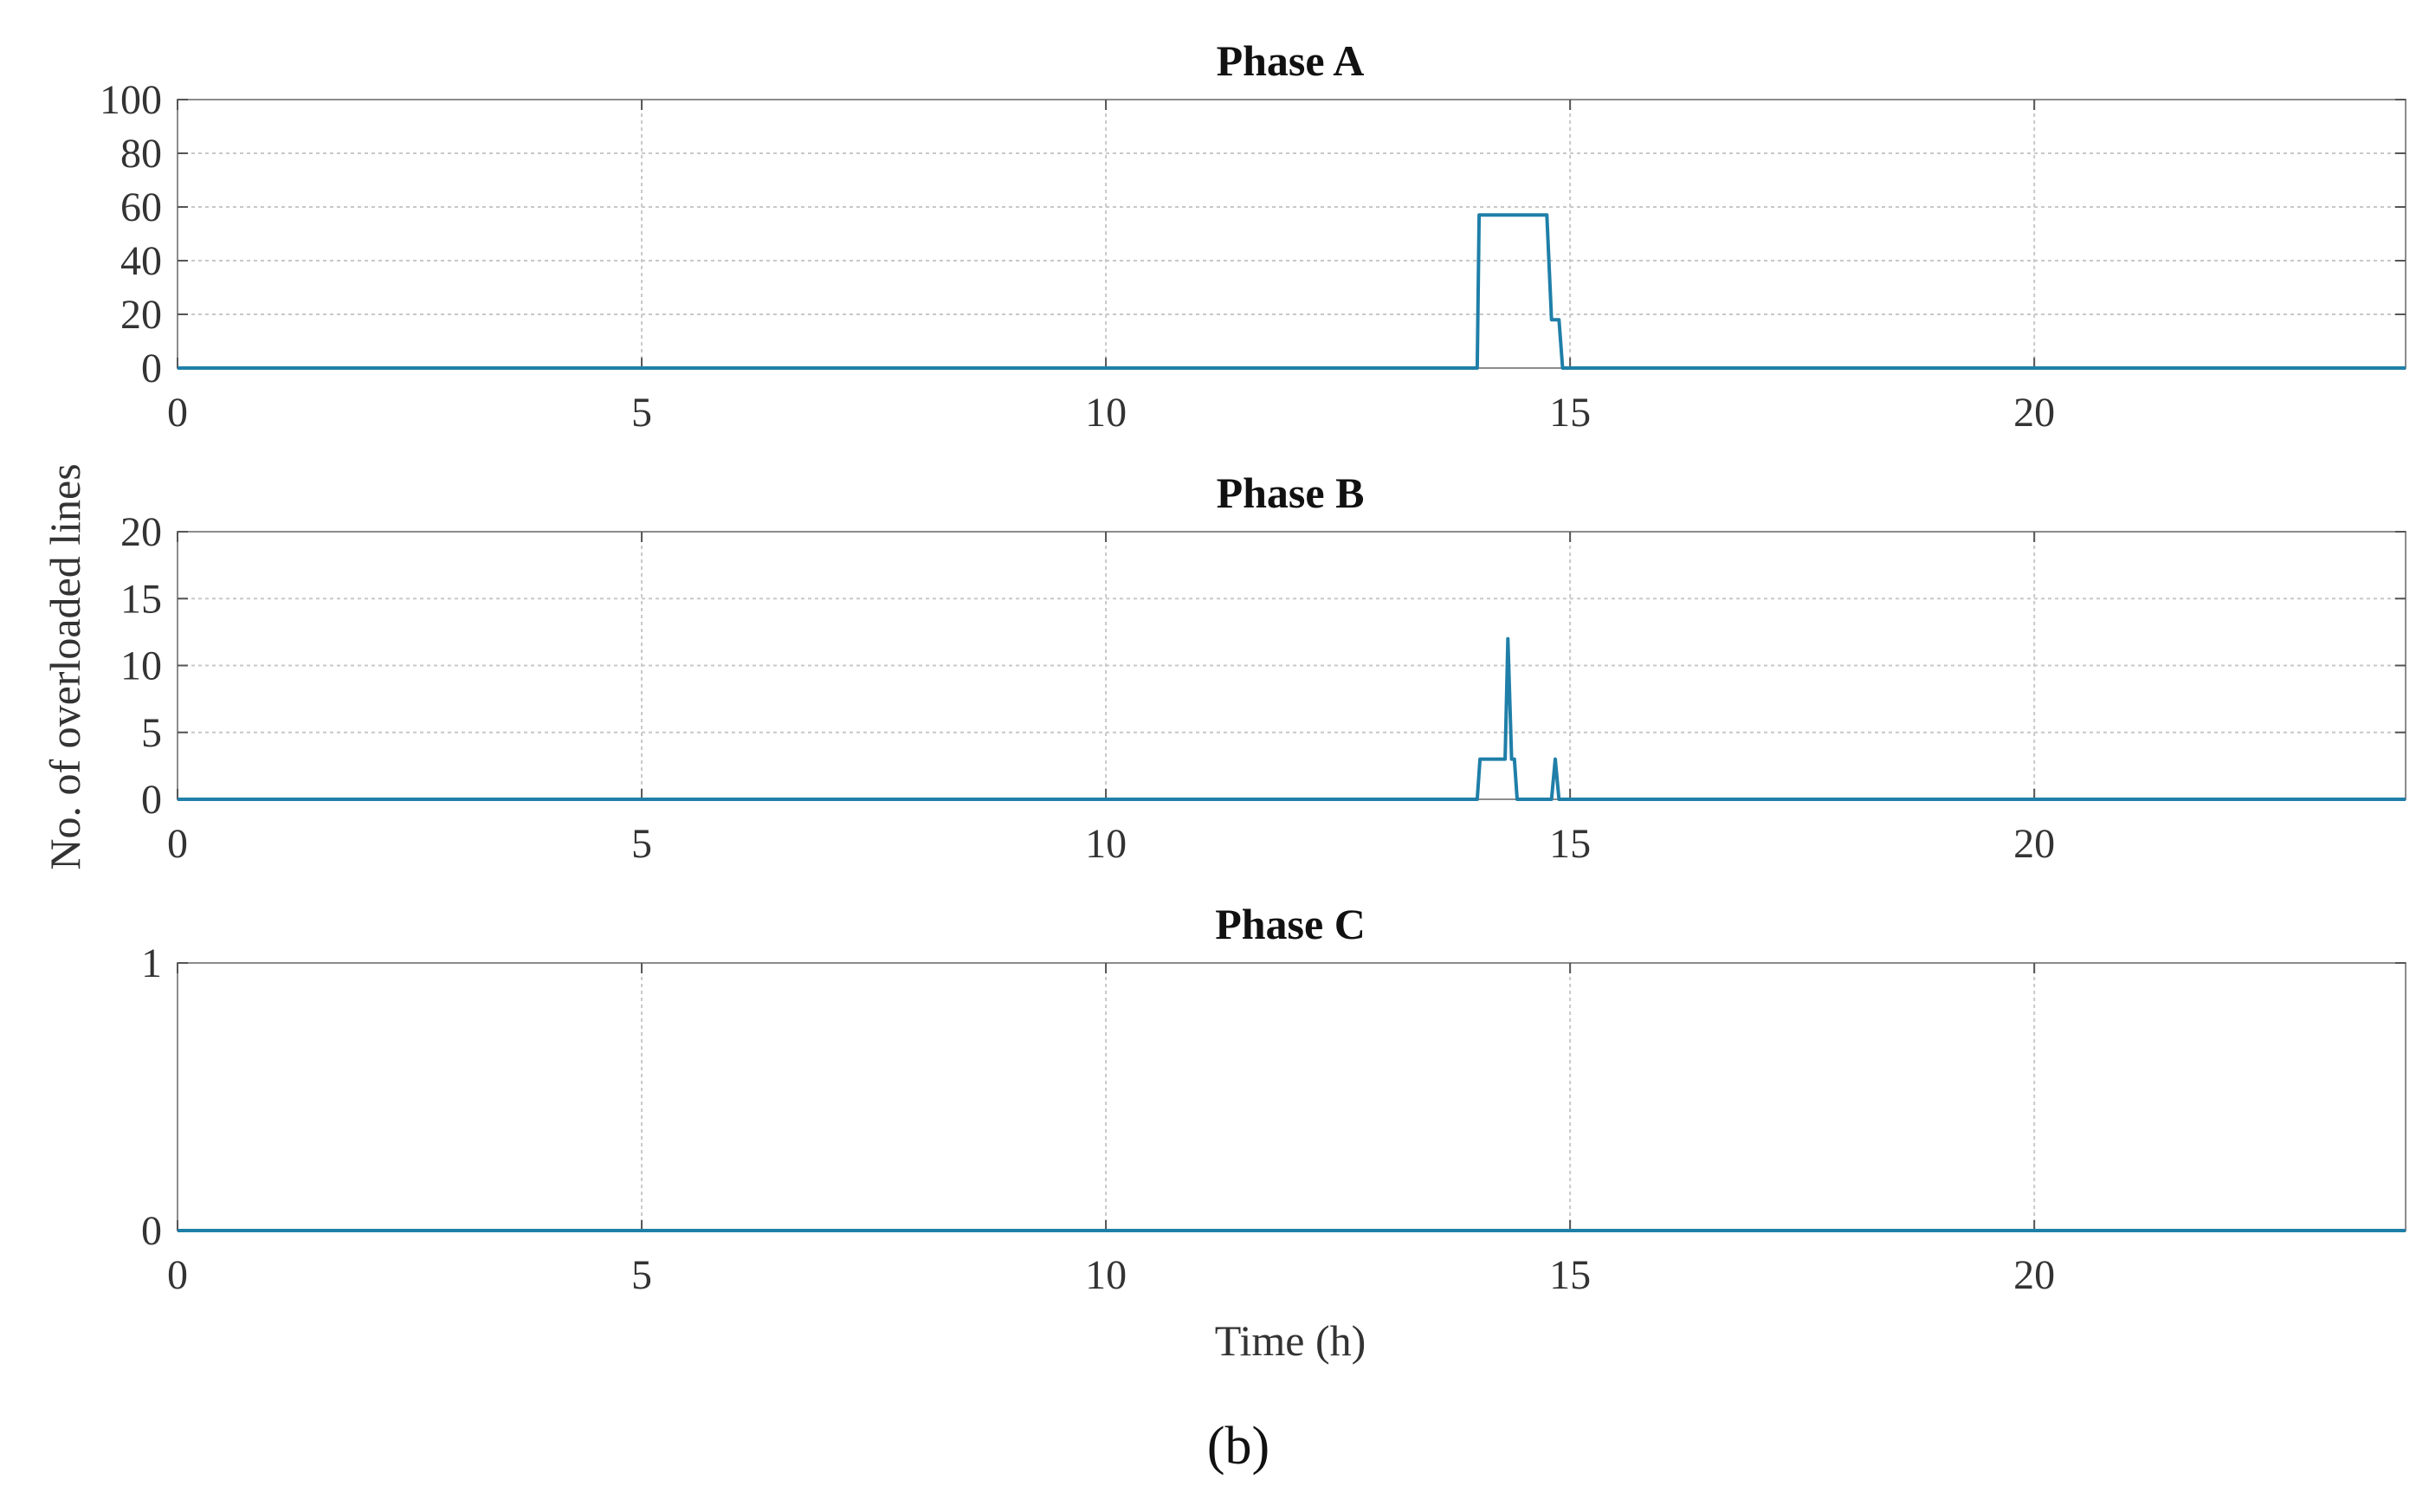 This screenshot has height=1512, width=2429. Describe the element at coordinates (141, 207) in the screenshot. I see `y-tick-label: 60` at that location.